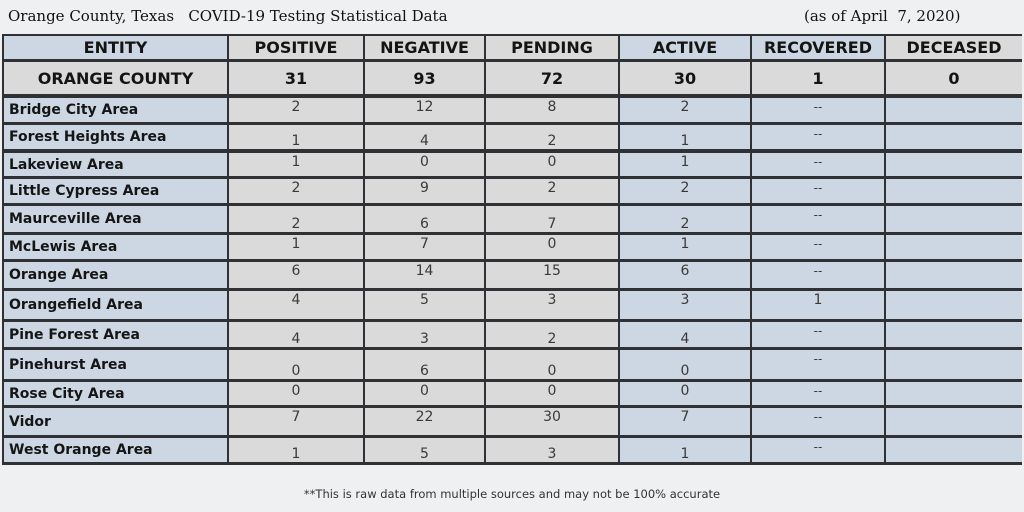  Describe the element at coordinates (882, 16) in the screenshot. I see `report-date: (as of April 7, 2020)` at that location.